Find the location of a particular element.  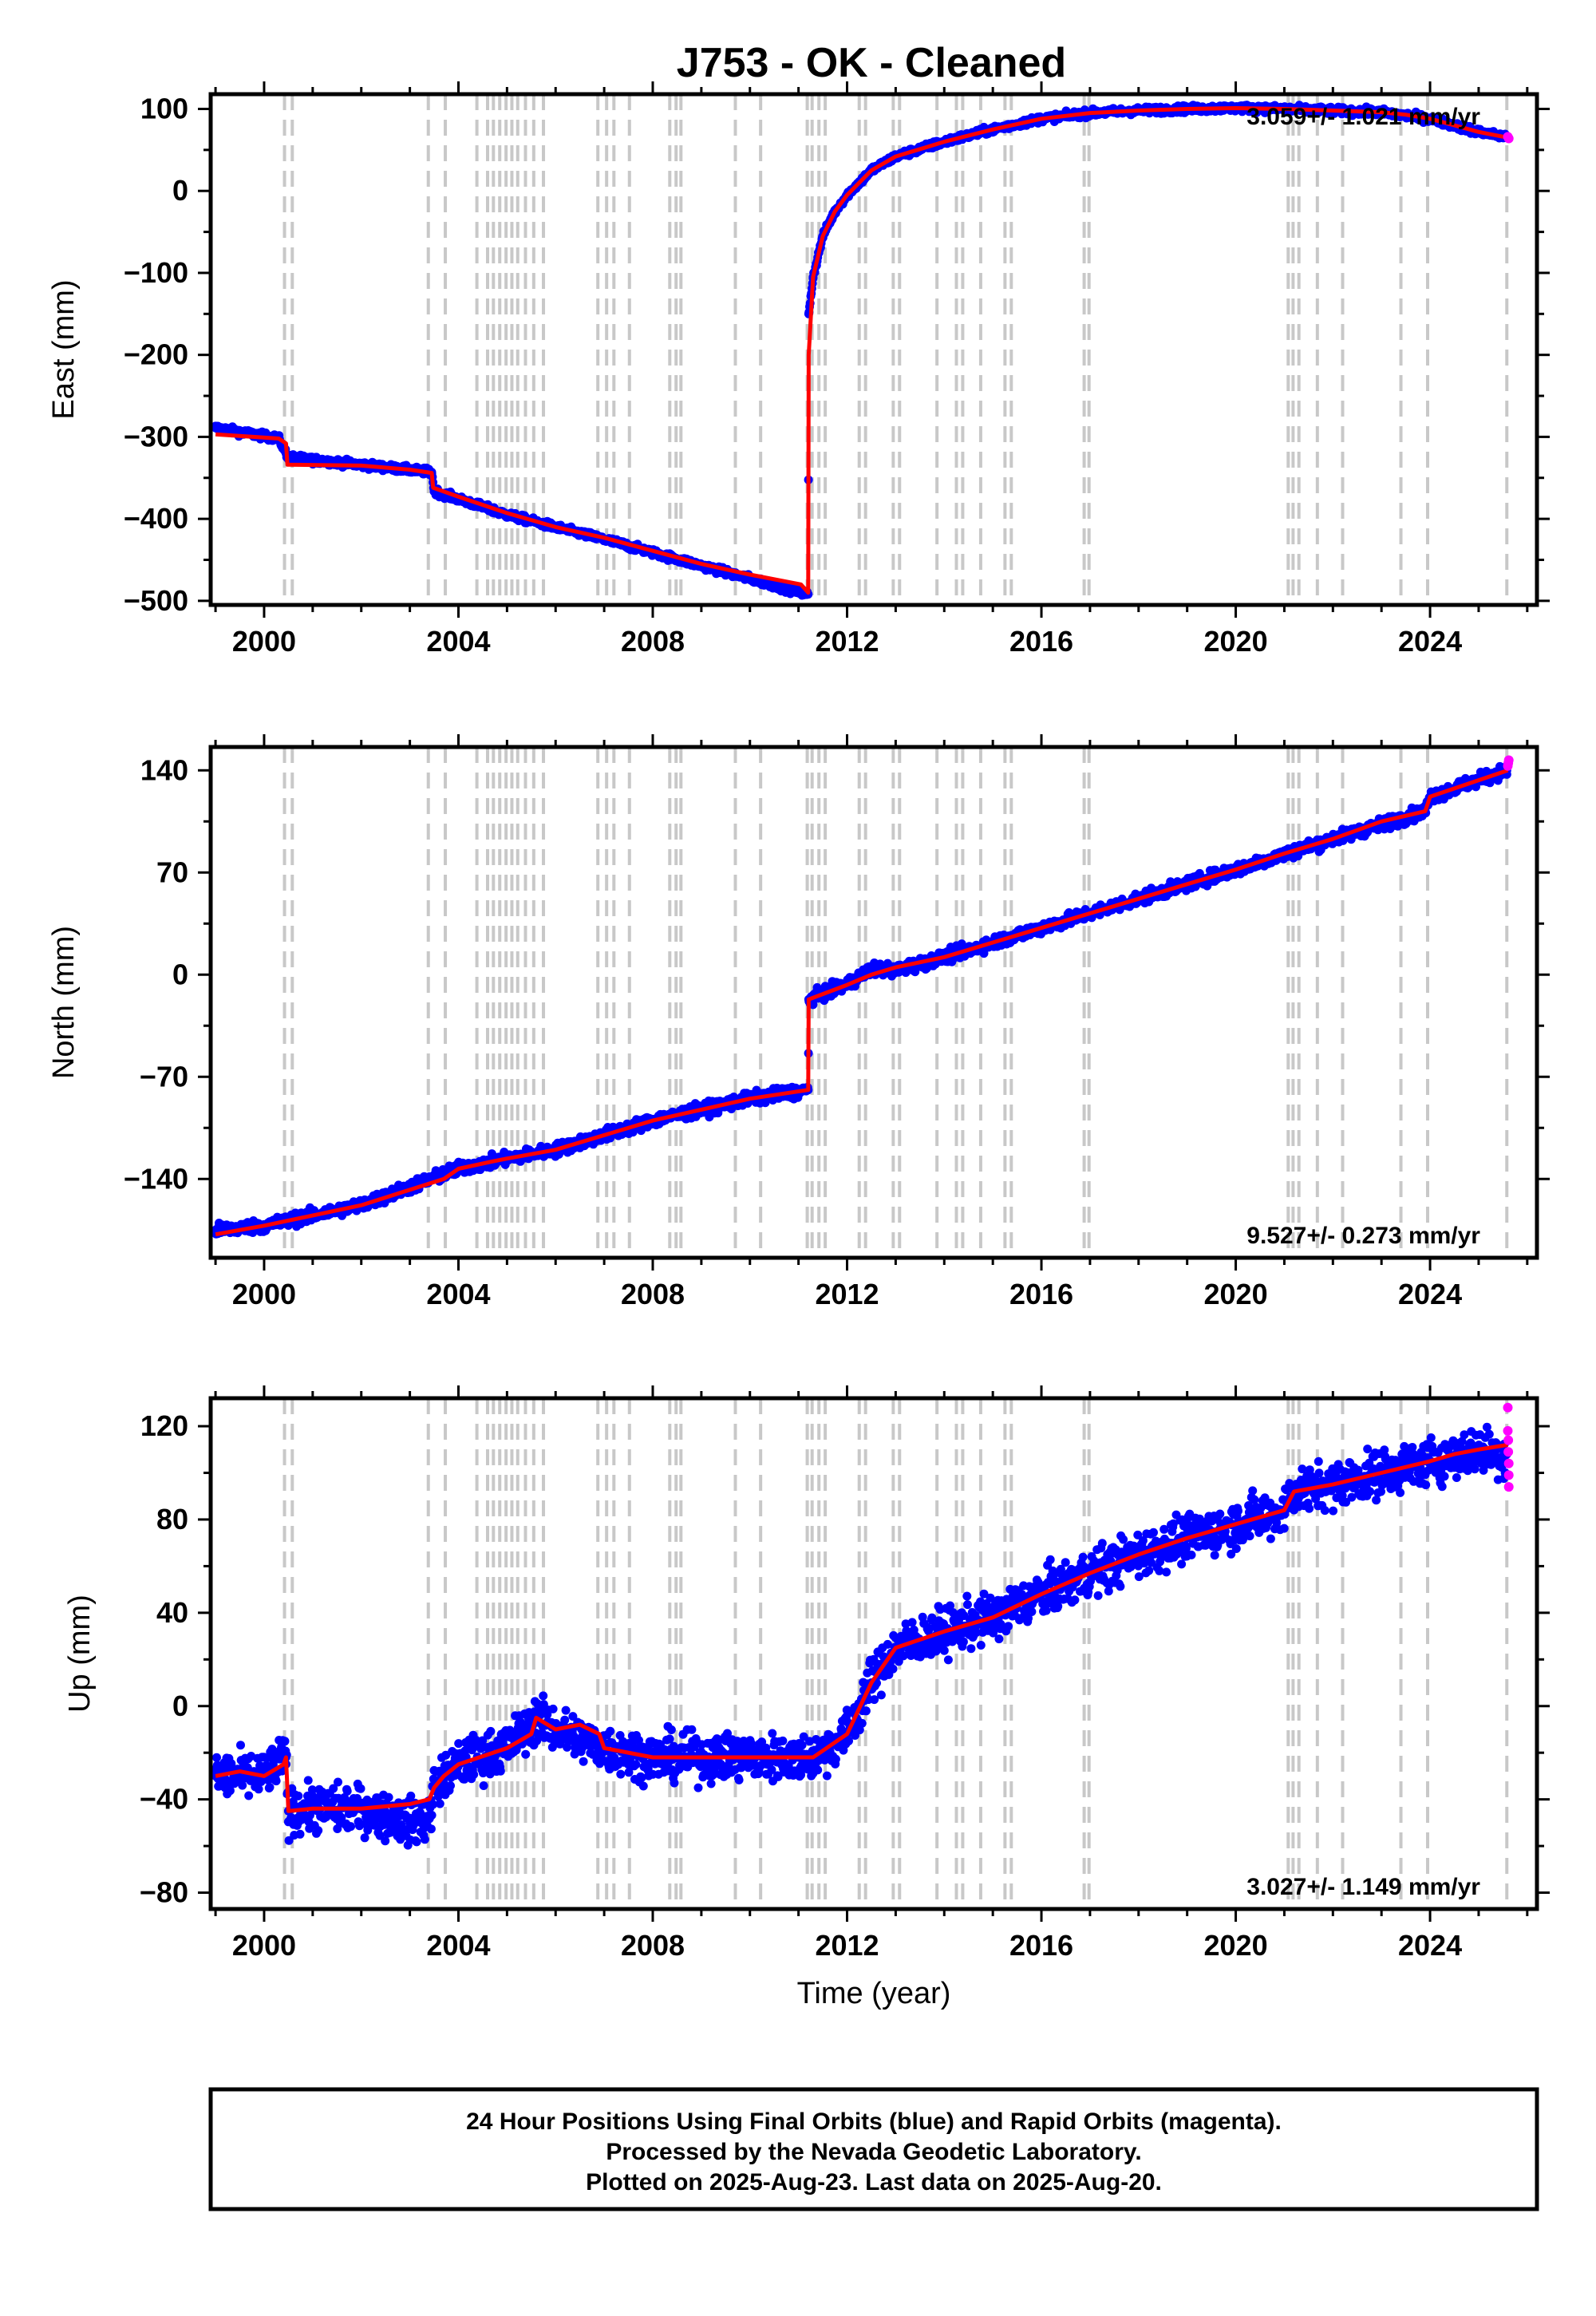

y-tick-label: −100 is located at coordinates (156, 272).